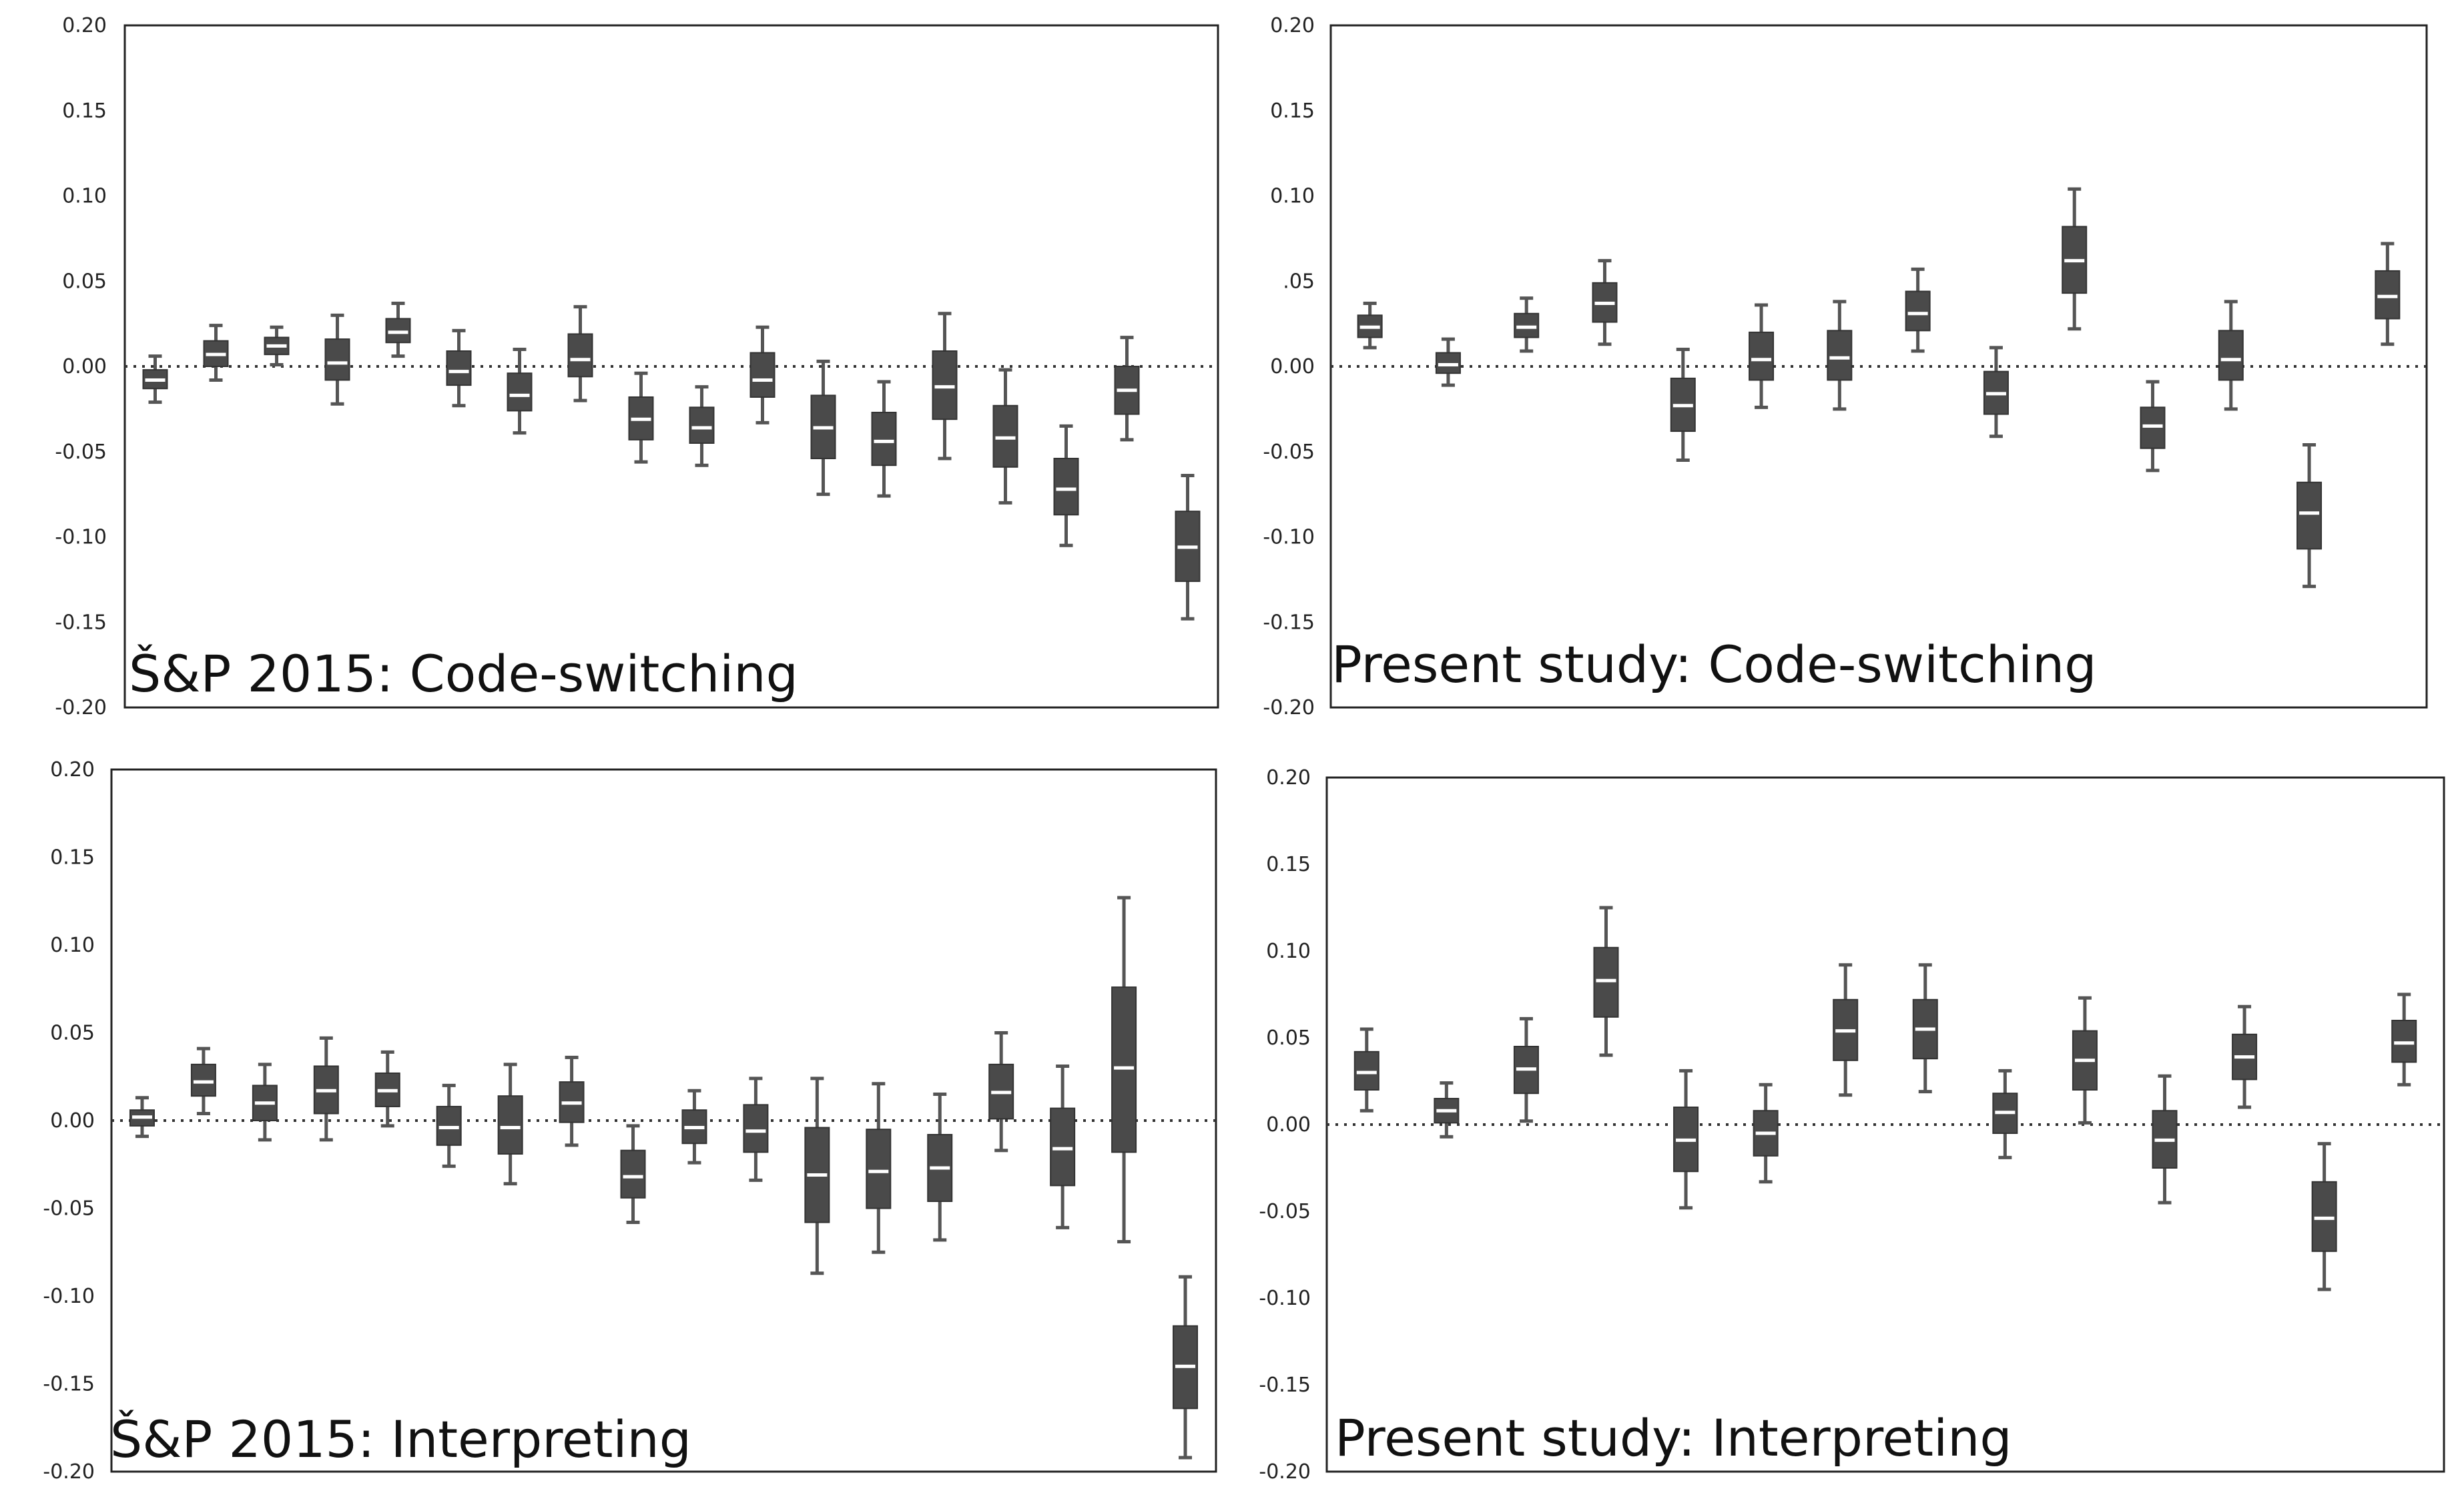 The width and height of the screenshot is (2464, 1505). Describe the element at coordinates (1713, 664) in the screenshot. I see `panel-title: Present study: Code-switching` at that location.